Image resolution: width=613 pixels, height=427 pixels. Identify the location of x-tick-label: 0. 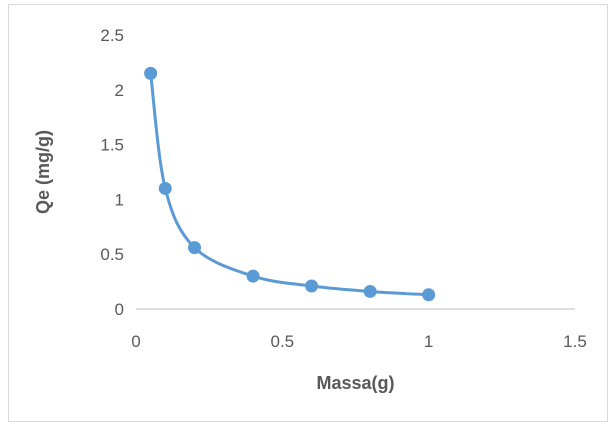
(135, 341).